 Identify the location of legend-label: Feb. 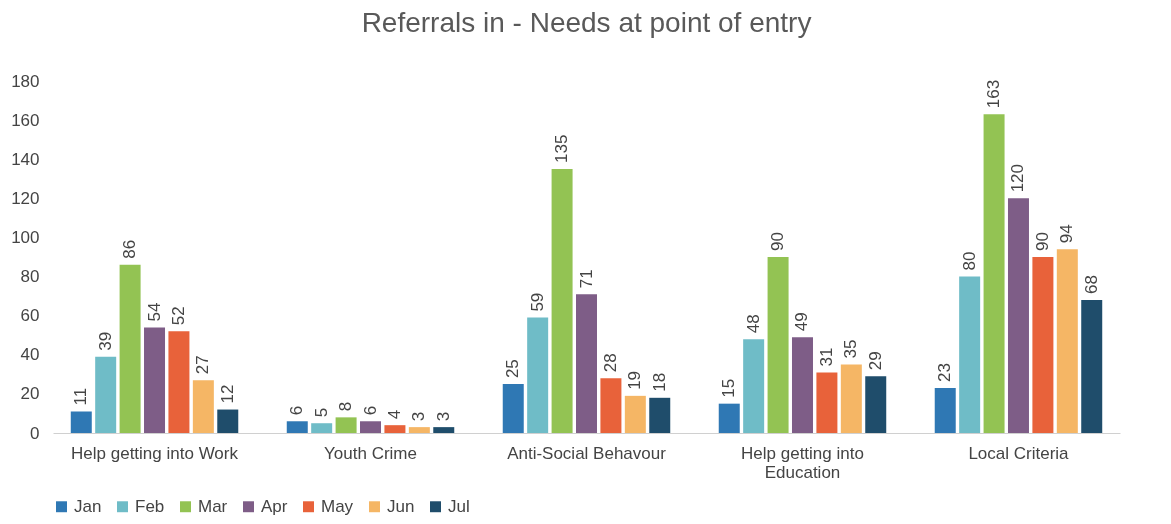
(150, 506).